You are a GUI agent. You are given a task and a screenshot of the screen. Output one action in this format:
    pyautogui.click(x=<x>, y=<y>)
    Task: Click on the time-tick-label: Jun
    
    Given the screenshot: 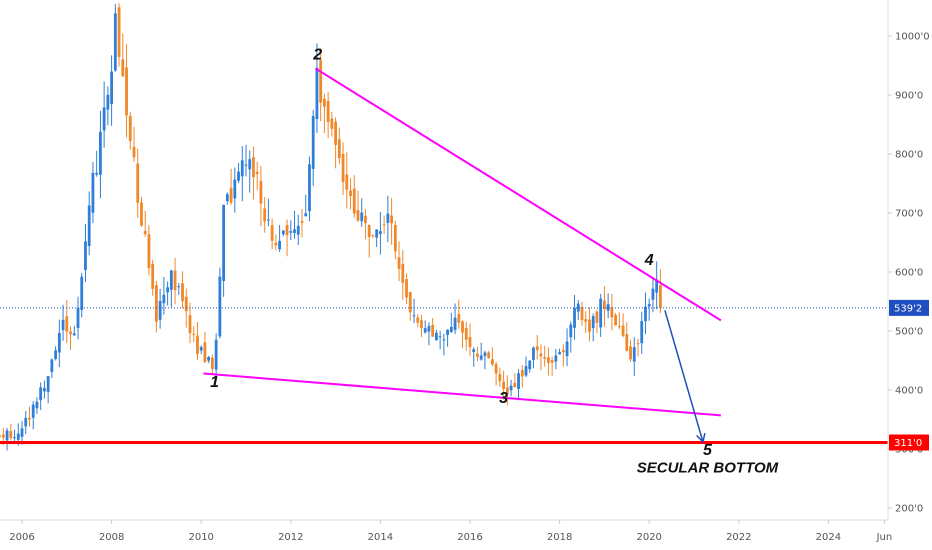 What is the action you would take?
    pyautogui.click(x=884, y=537)
    